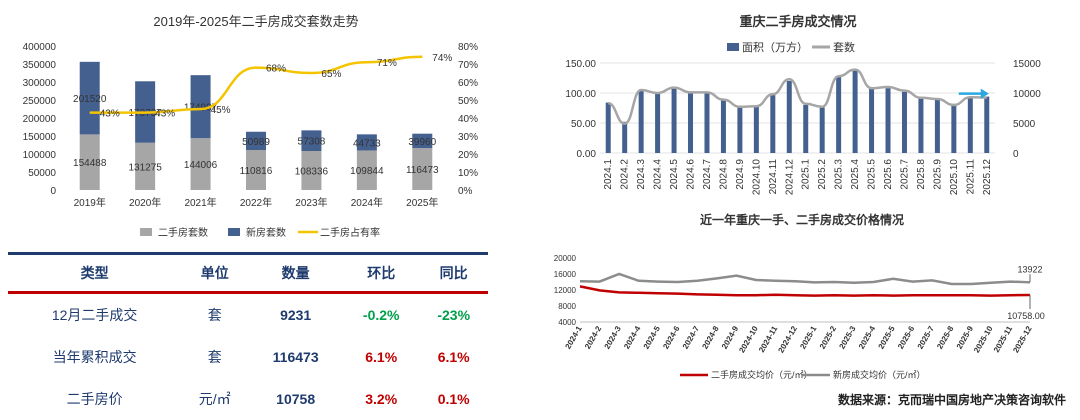 Image resolution: width=1080 pixels, height=420 pixels. I want to click on data-label-new: 201520, so click(90, 99).